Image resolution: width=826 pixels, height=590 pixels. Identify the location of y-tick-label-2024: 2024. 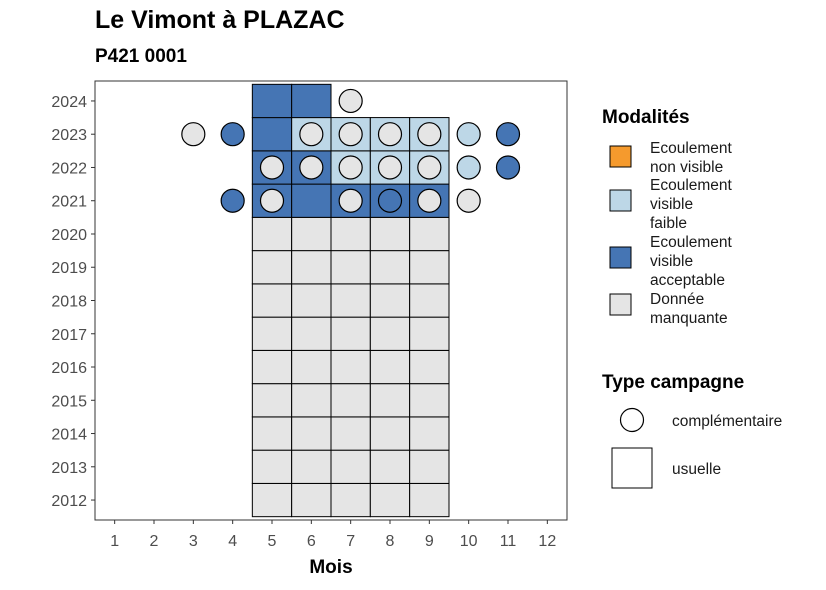
(69, 102).